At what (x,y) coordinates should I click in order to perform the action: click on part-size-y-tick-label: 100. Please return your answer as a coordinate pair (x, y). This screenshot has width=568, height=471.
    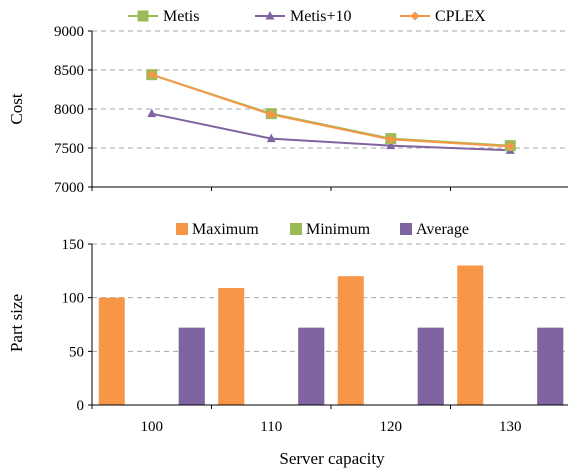
    Looking at the image, I should click on (73, 299).